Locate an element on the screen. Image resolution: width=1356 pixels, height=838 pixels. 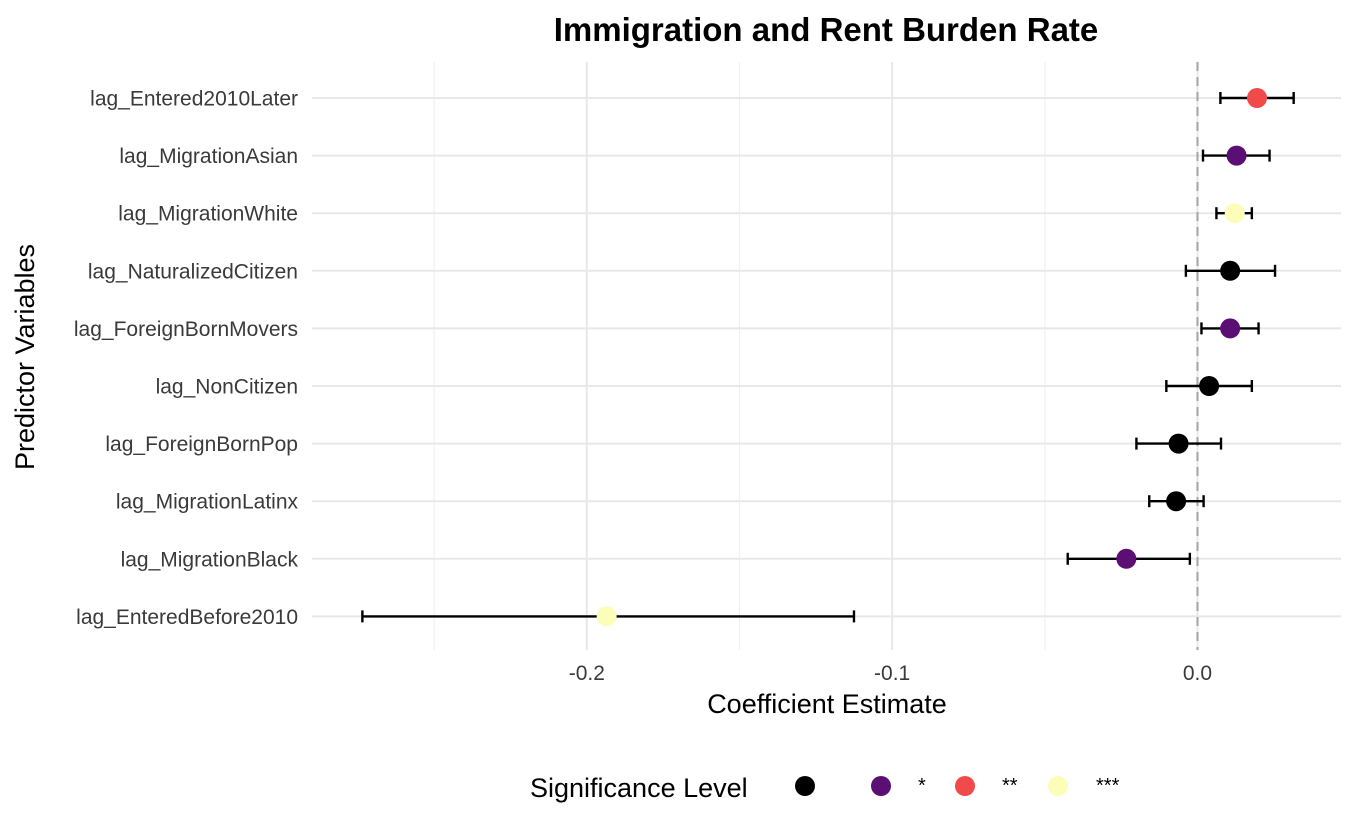
y-tick-label: lag_EnteredBefore2010 is located at coordinates (187, 617).